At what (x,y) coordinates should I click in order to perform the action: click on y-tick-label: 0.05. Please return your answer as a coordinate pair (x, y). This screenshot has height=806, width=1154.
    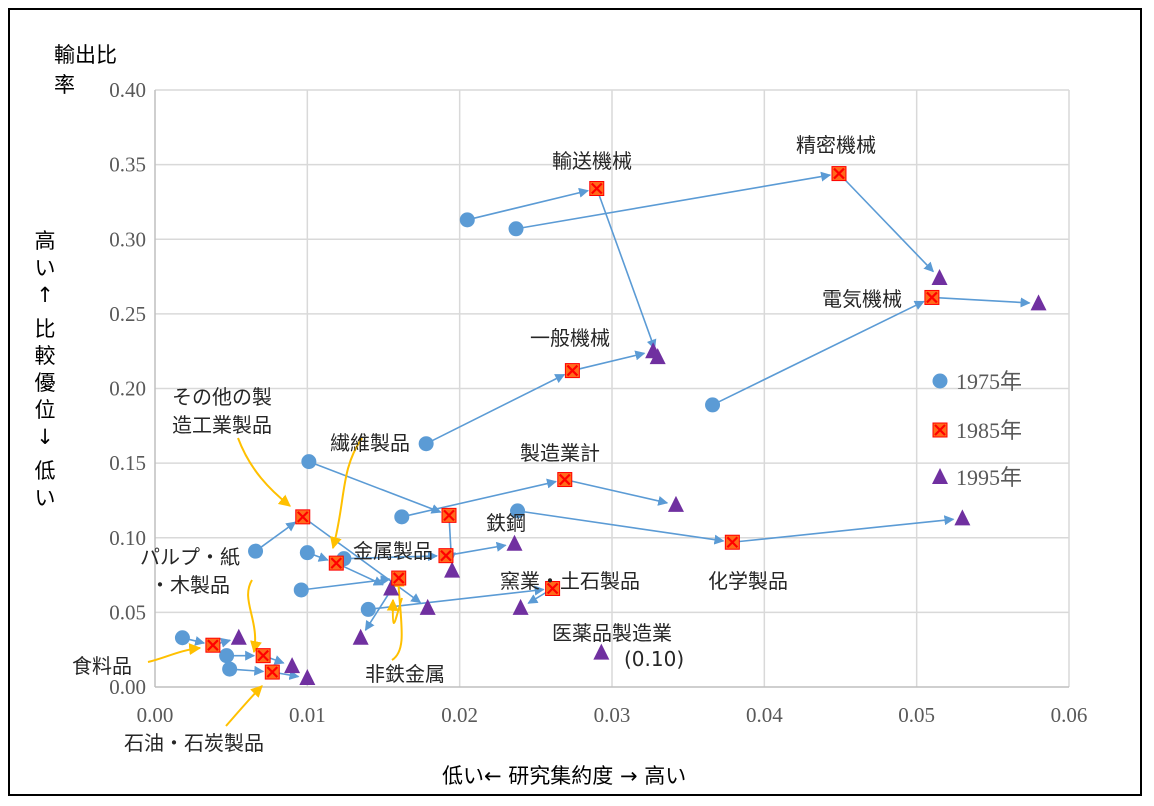
    Looking at the image, I should click on (127, 612).